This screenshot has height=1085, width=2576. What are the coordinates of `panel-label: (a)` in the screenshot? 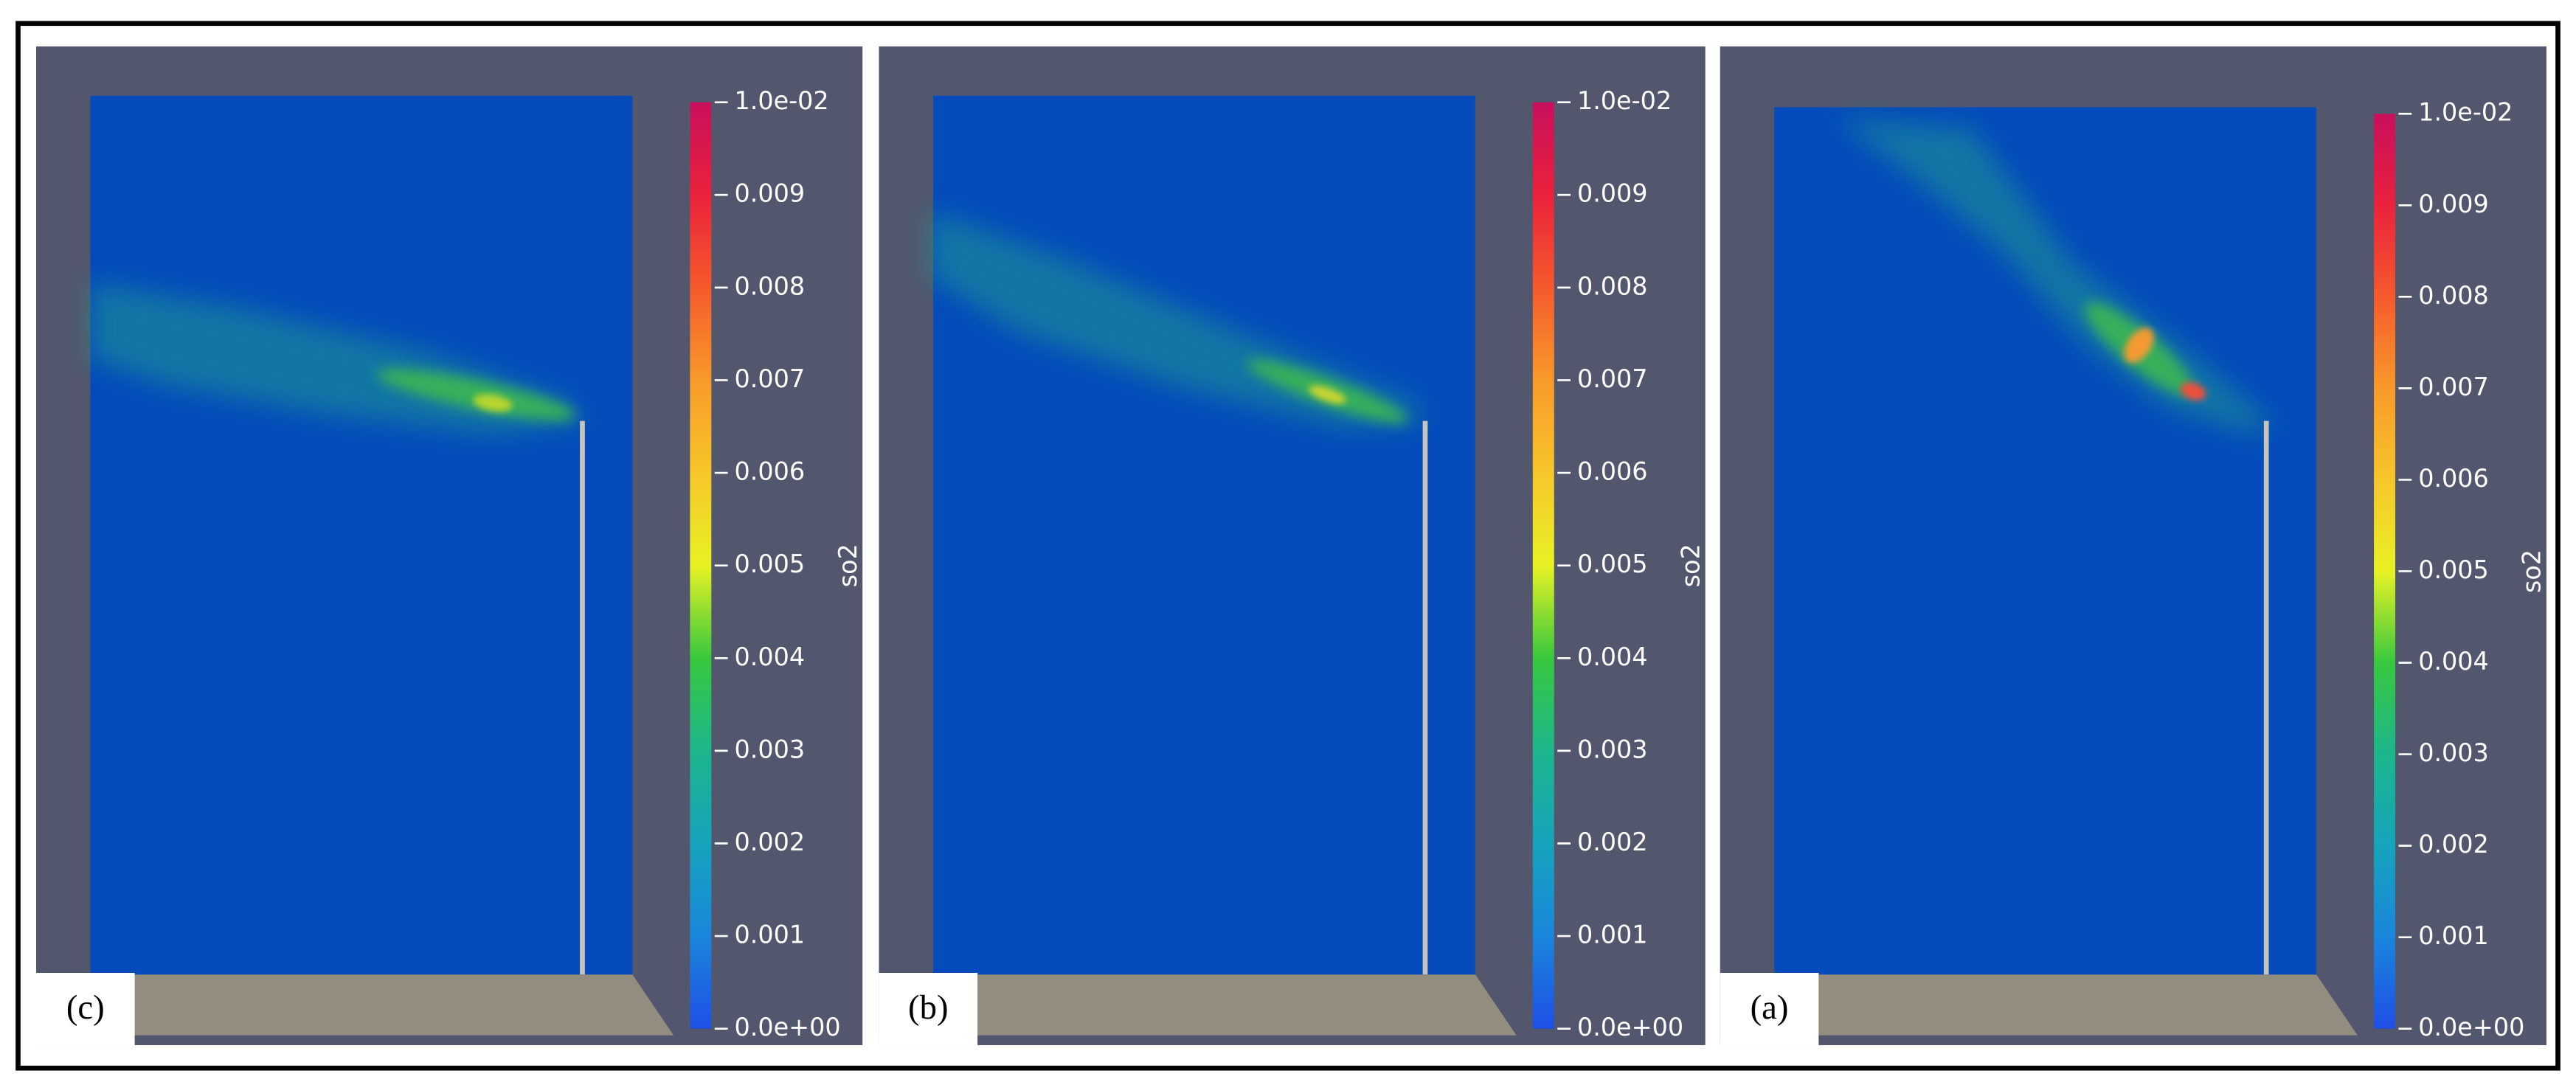 It's located at (1770, 1007).